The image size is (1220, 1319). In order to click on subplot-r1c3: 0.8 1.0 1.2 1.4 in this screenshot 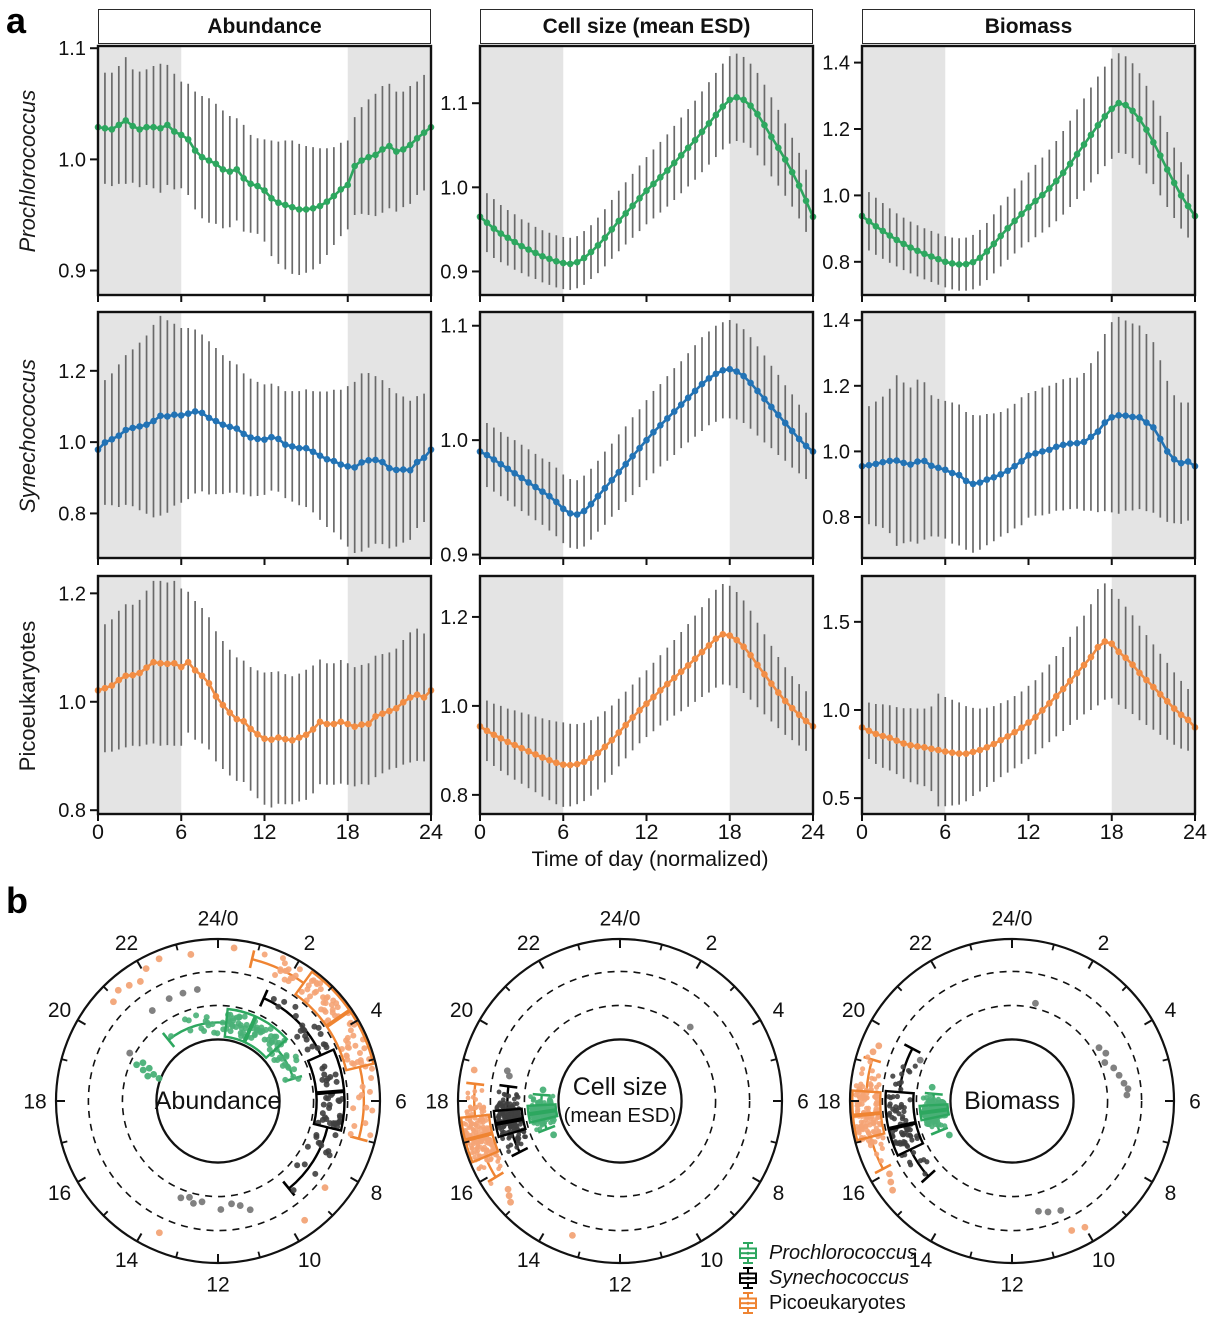, I will do `click(1010, 173)`.